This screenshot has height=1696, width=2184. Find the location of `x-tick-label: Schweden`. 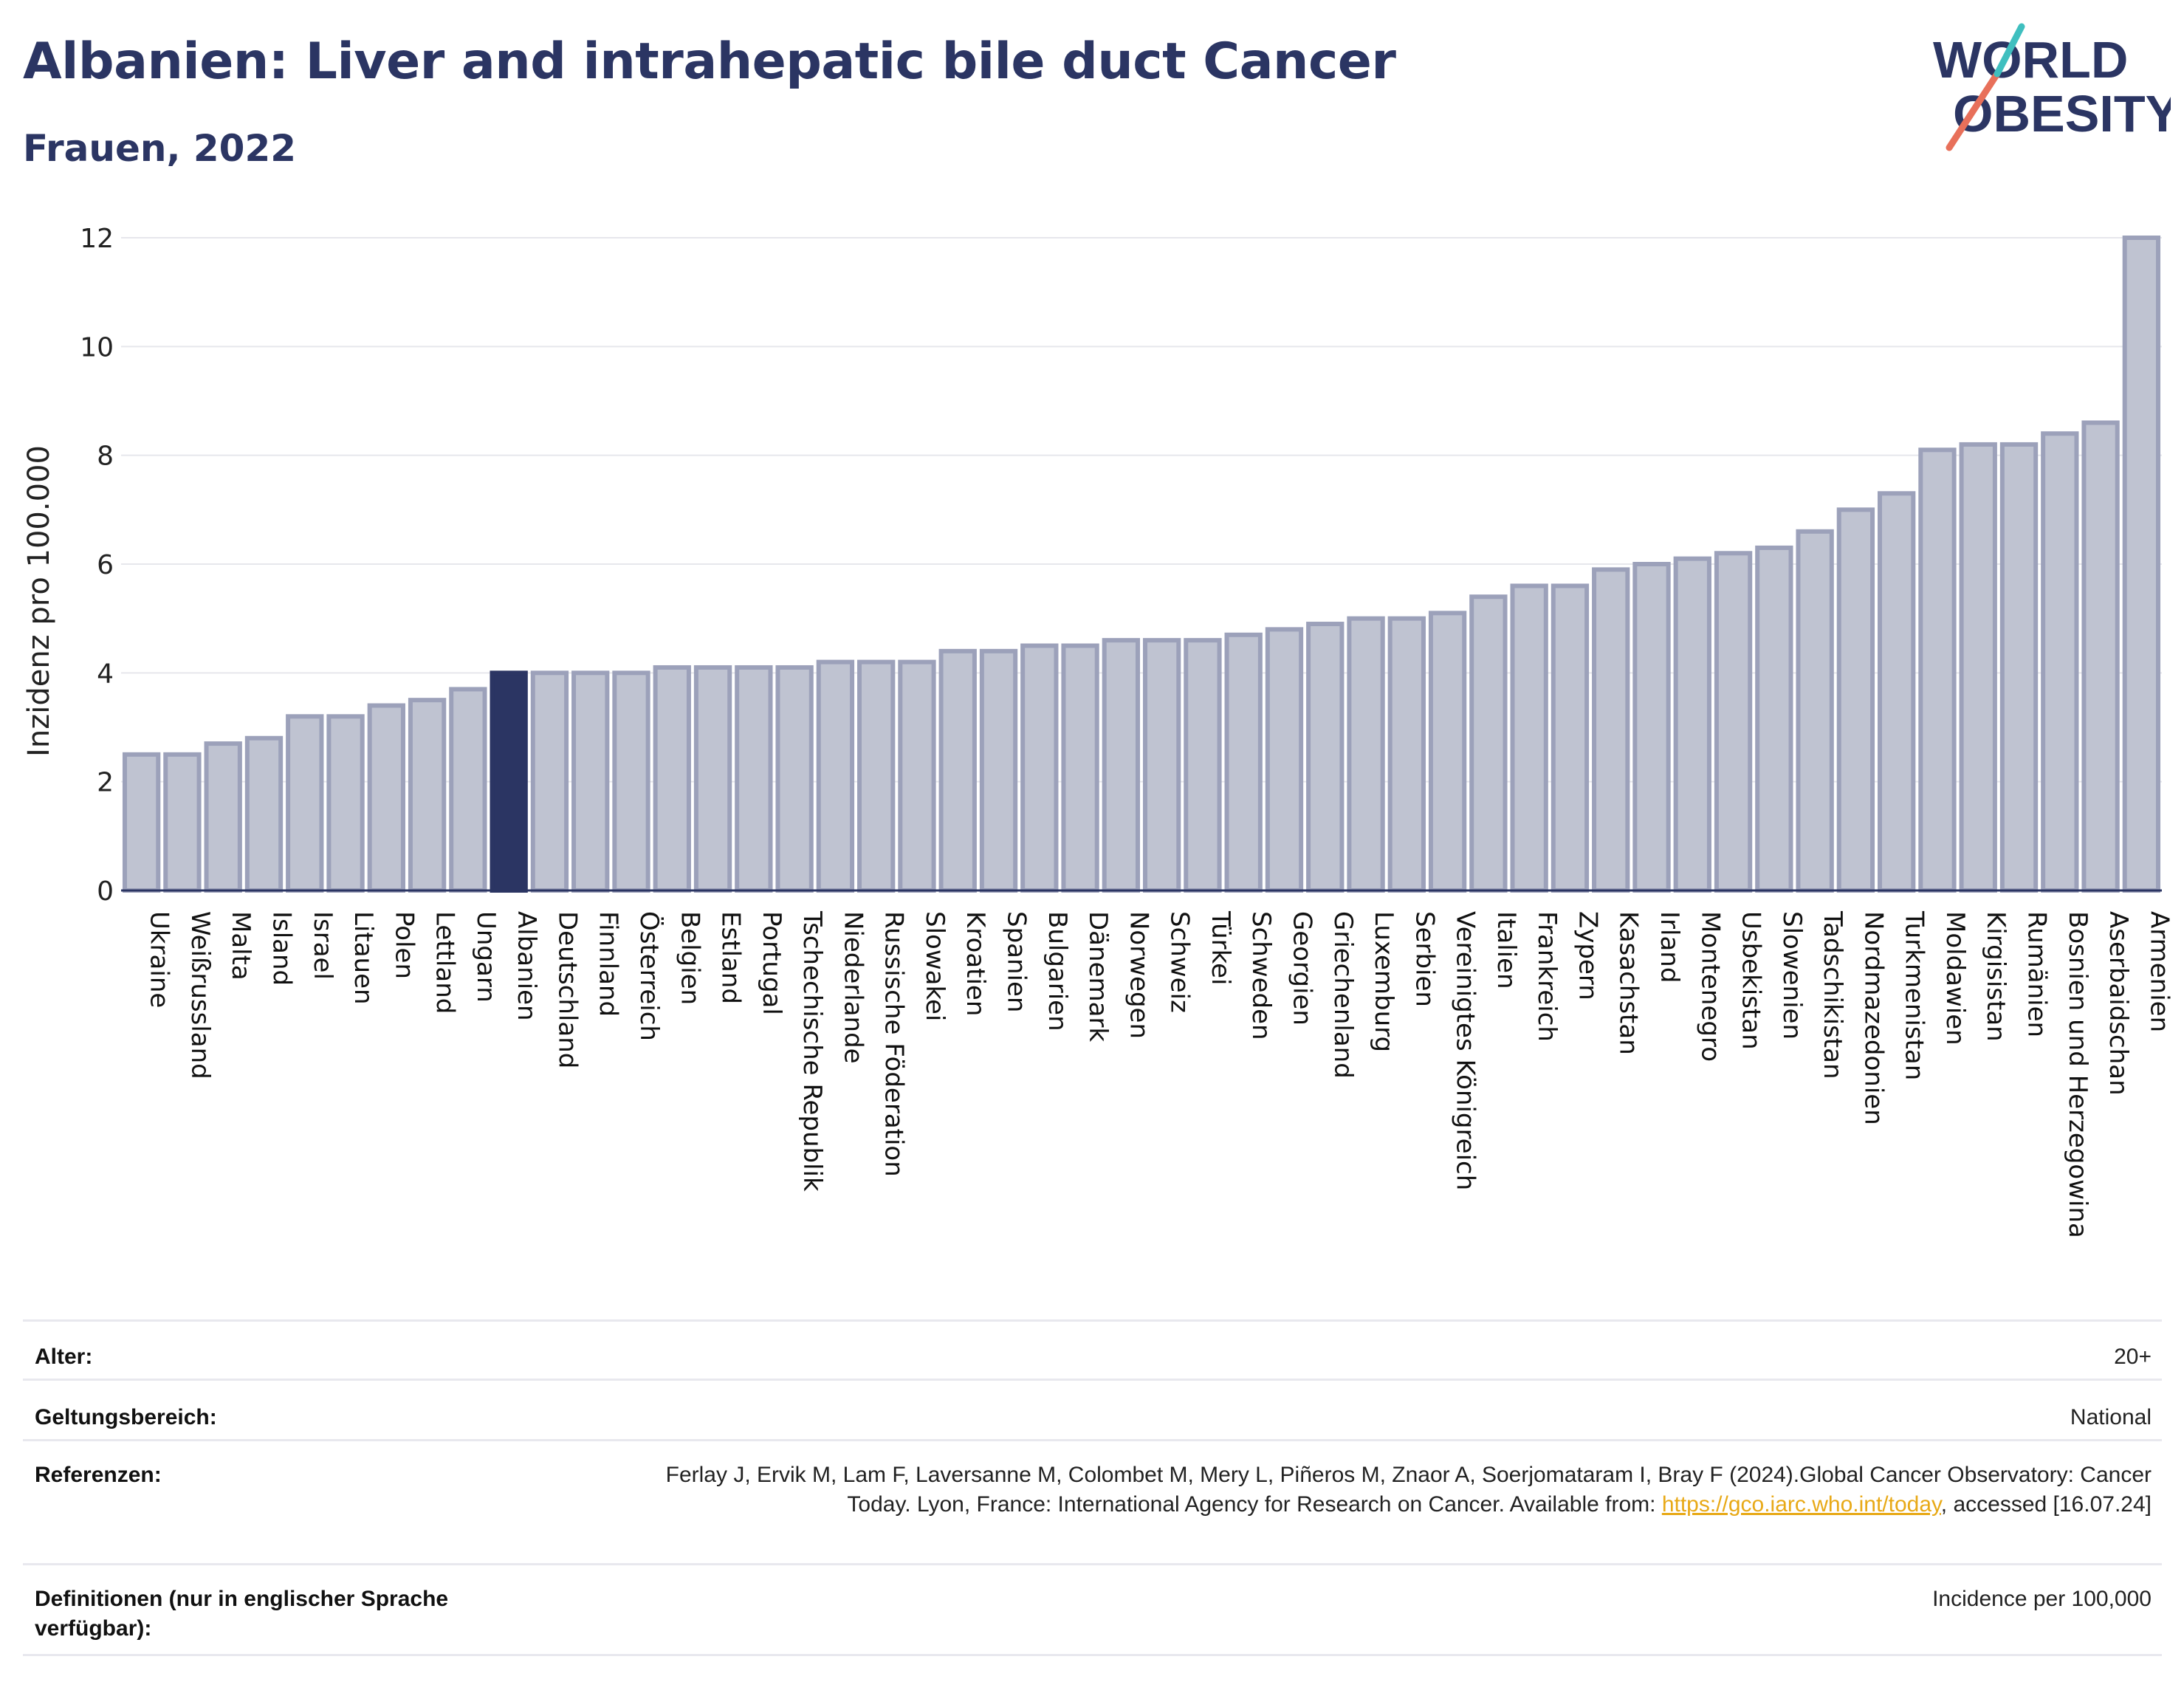

x-tick-label: Schweden is located at coordinates (1261, 975).